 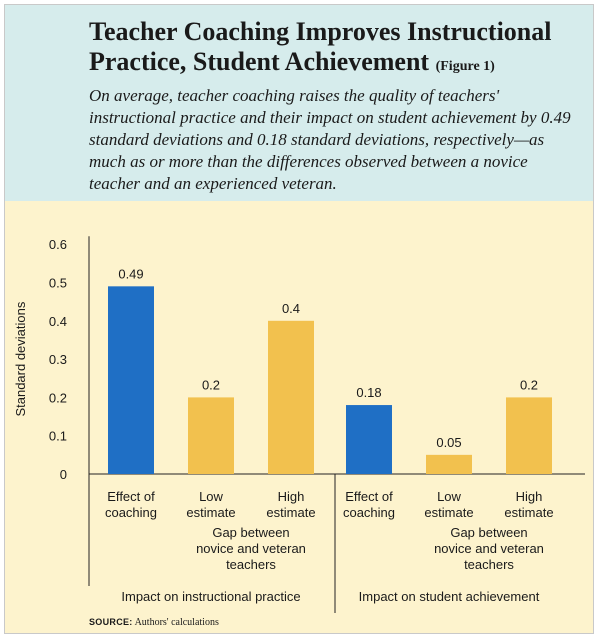 I want to click on y-tick-label: 0.4, so click(x=58, y=321).